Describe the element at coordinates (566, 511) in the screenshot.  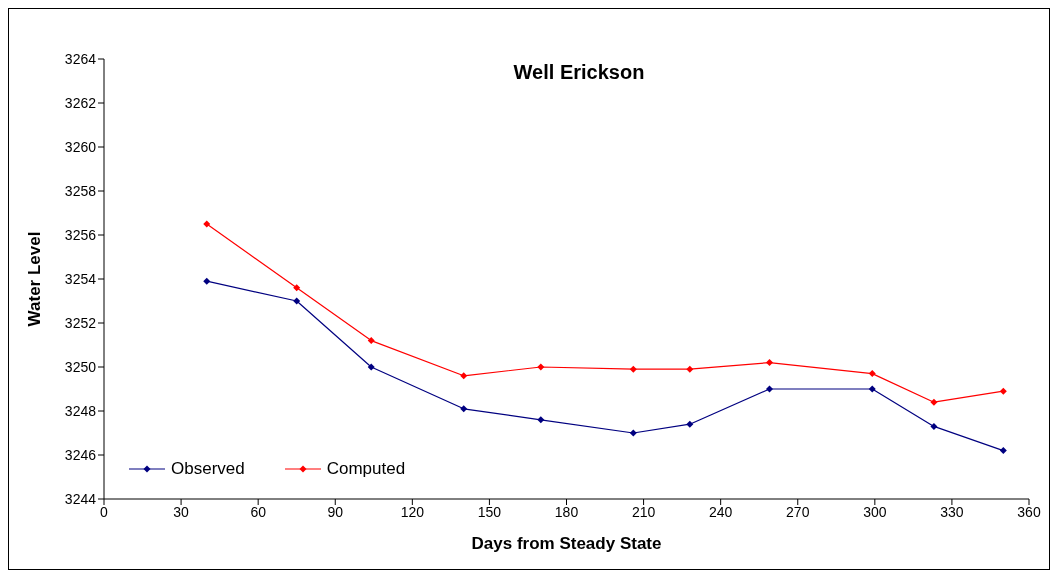
I see `x-tick-label: 180` at that location.